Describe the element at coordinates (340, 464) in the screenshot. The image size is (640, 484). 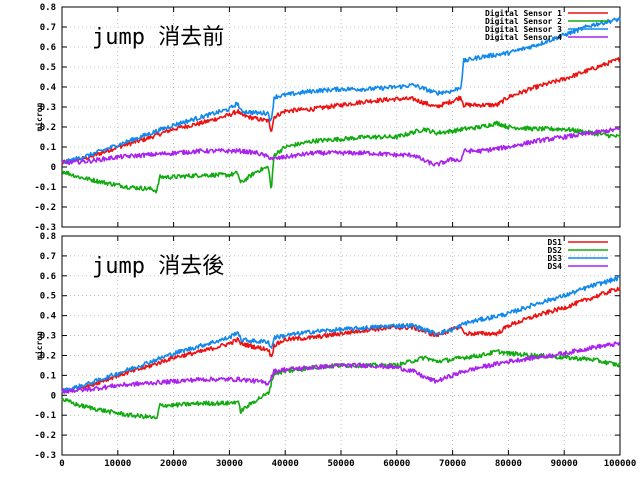
I see `x-tick-label: 50000` at that location.